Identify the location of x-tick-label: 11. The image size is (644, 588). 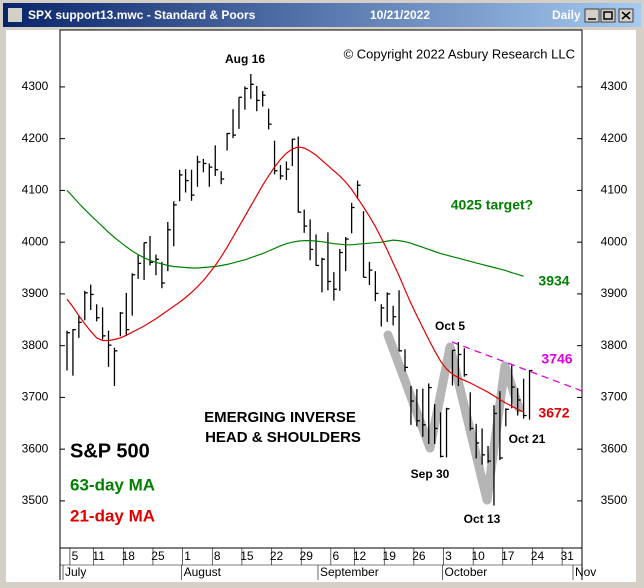
(98, 556).